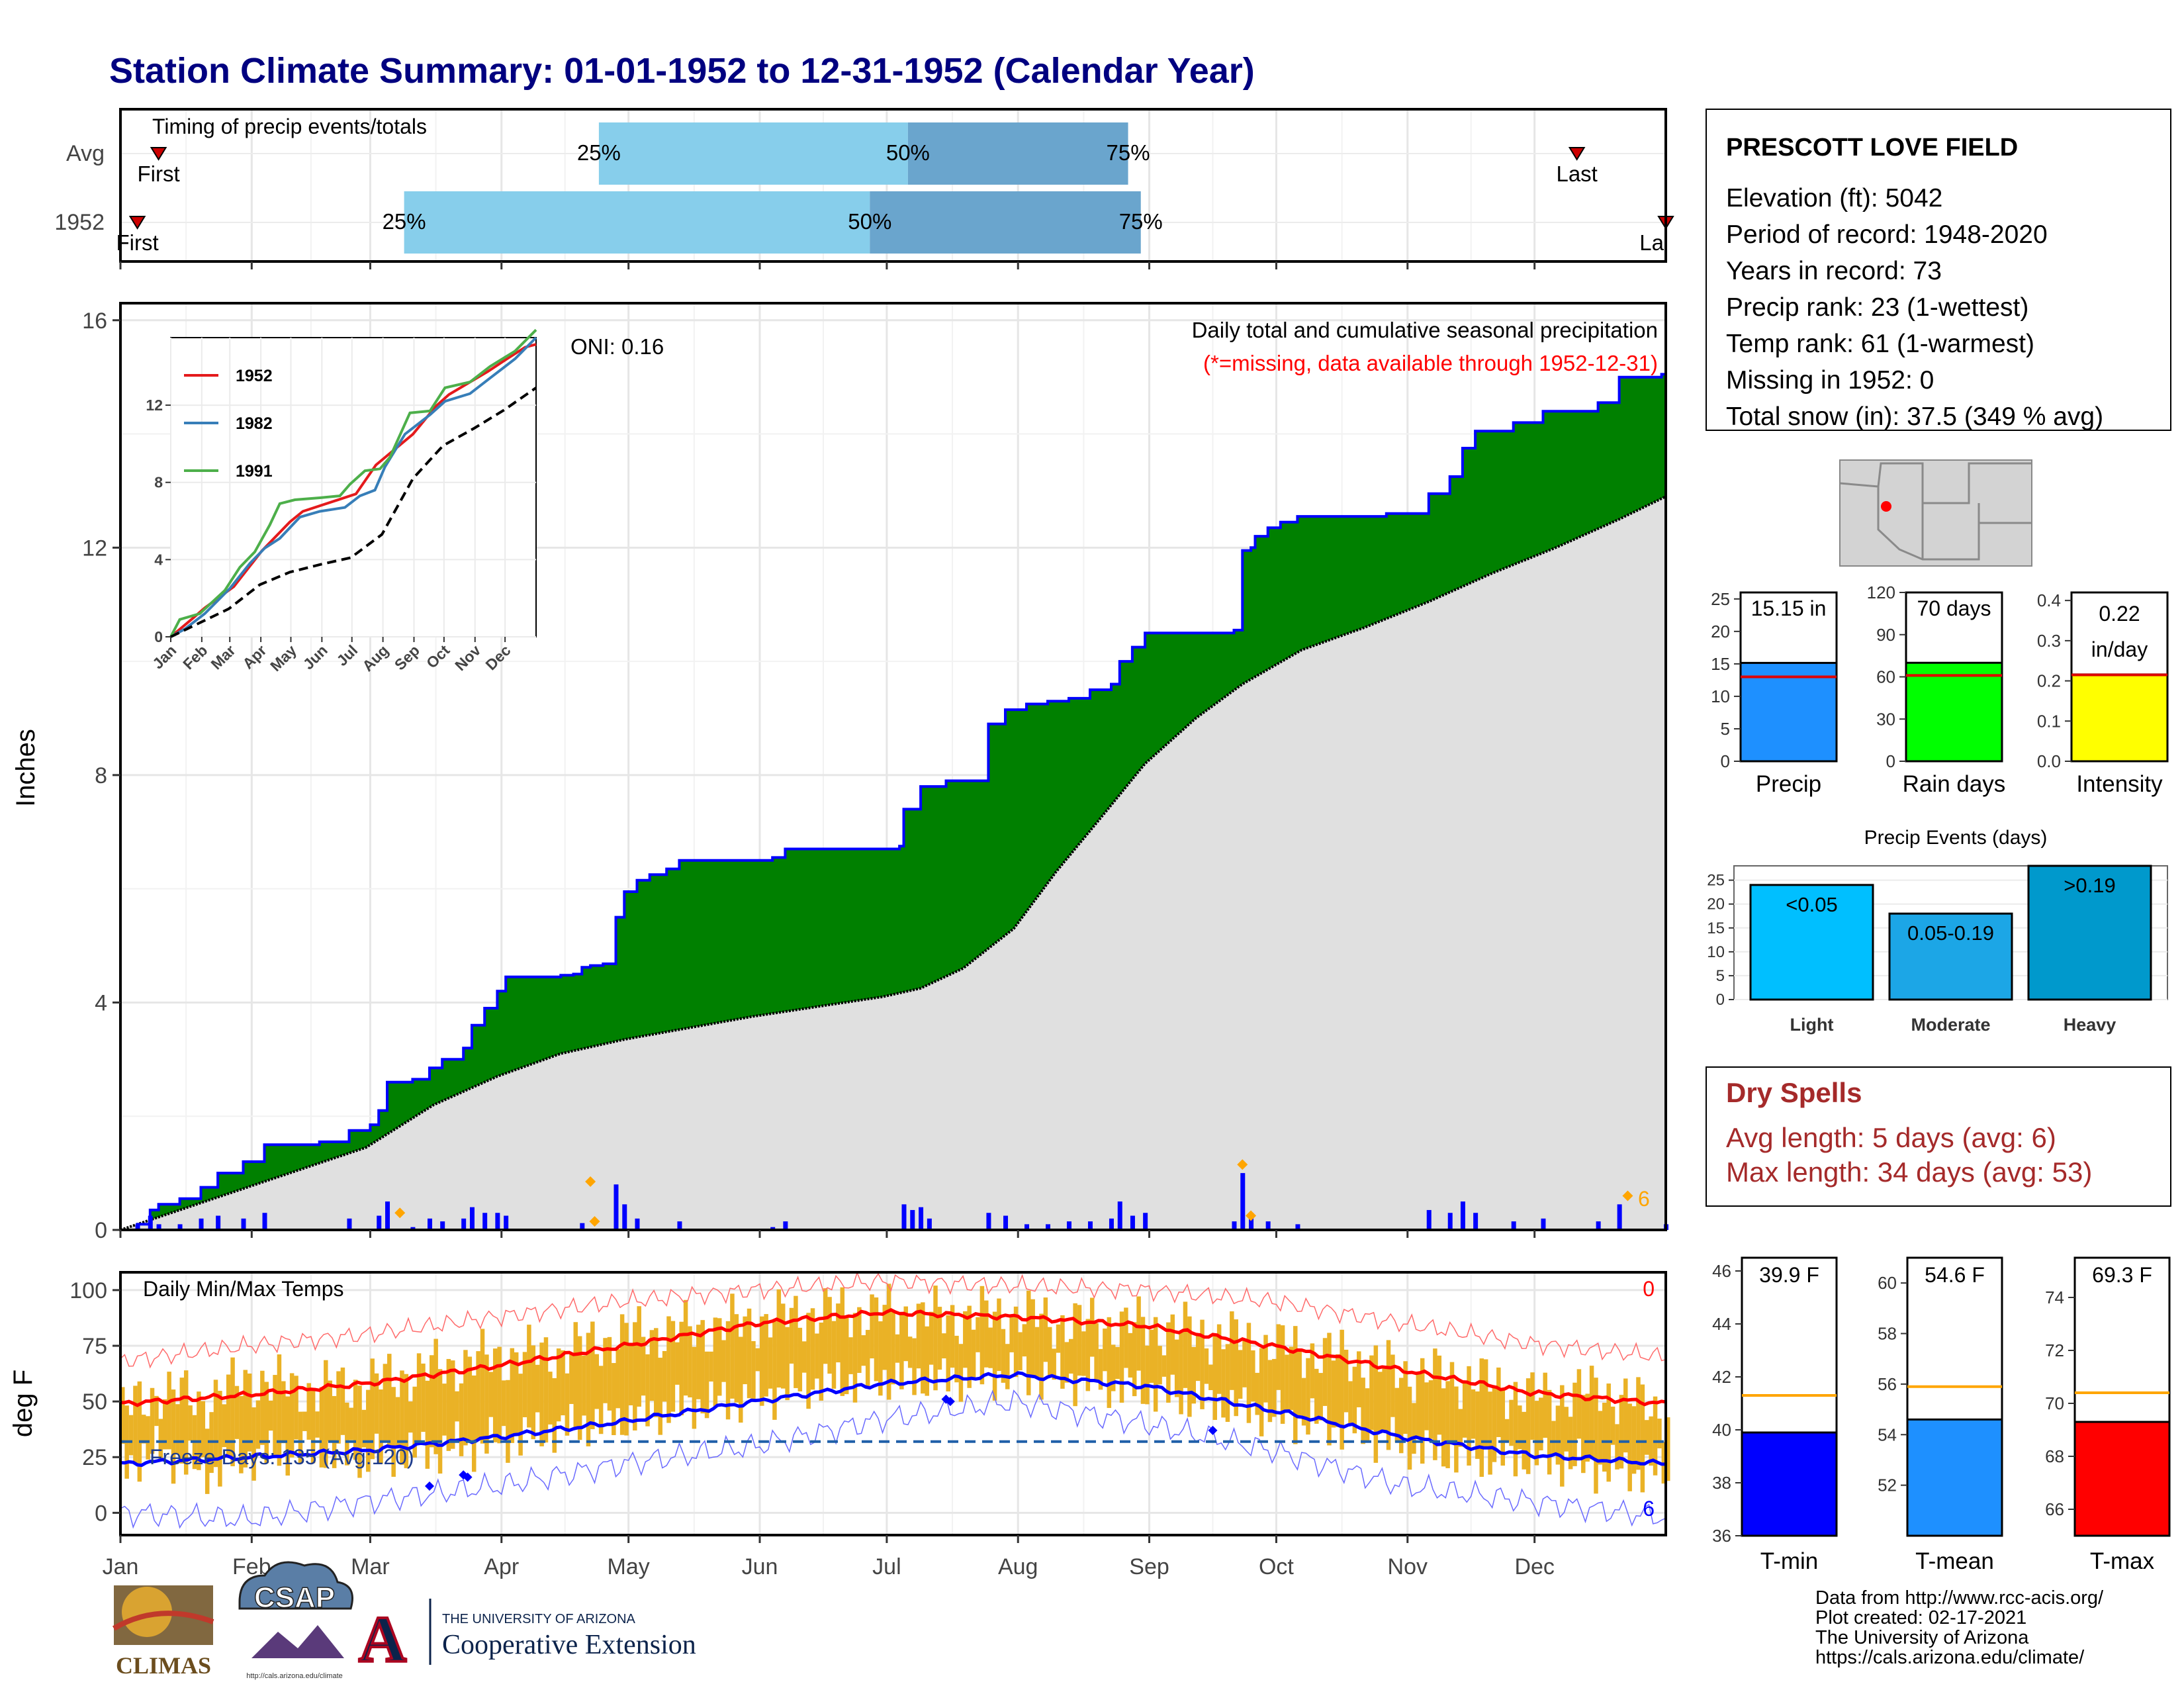 The image size is (2184, 1688). Describe the element at coordinates (282, 1457) in the screenshot. I see `freeze-days-label: Freeze Days: 135 (Avg:120)` at that location.